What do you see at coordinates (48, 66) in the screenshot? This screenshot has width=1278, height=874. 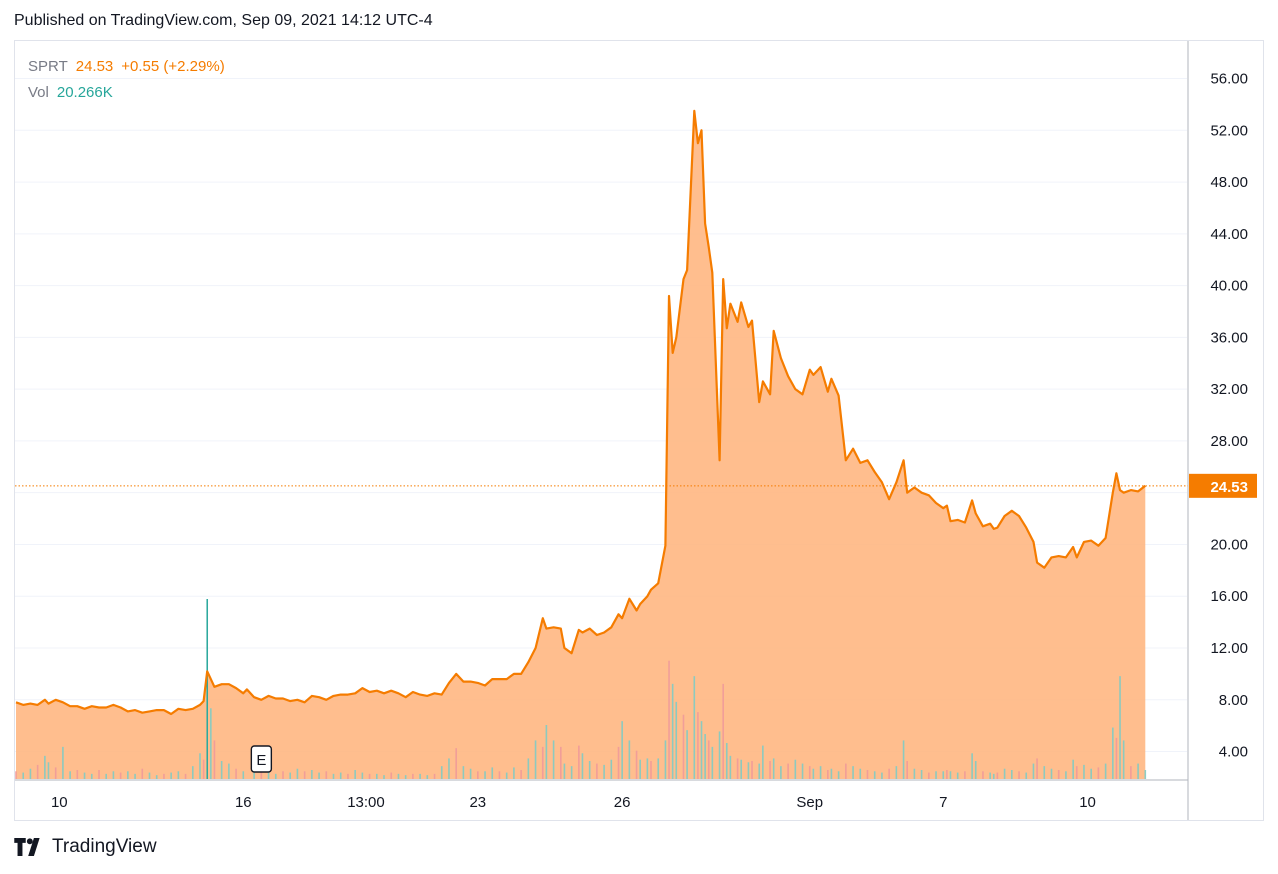 I see `legend-symbol: SPRT` at bounding box center [48, 66].